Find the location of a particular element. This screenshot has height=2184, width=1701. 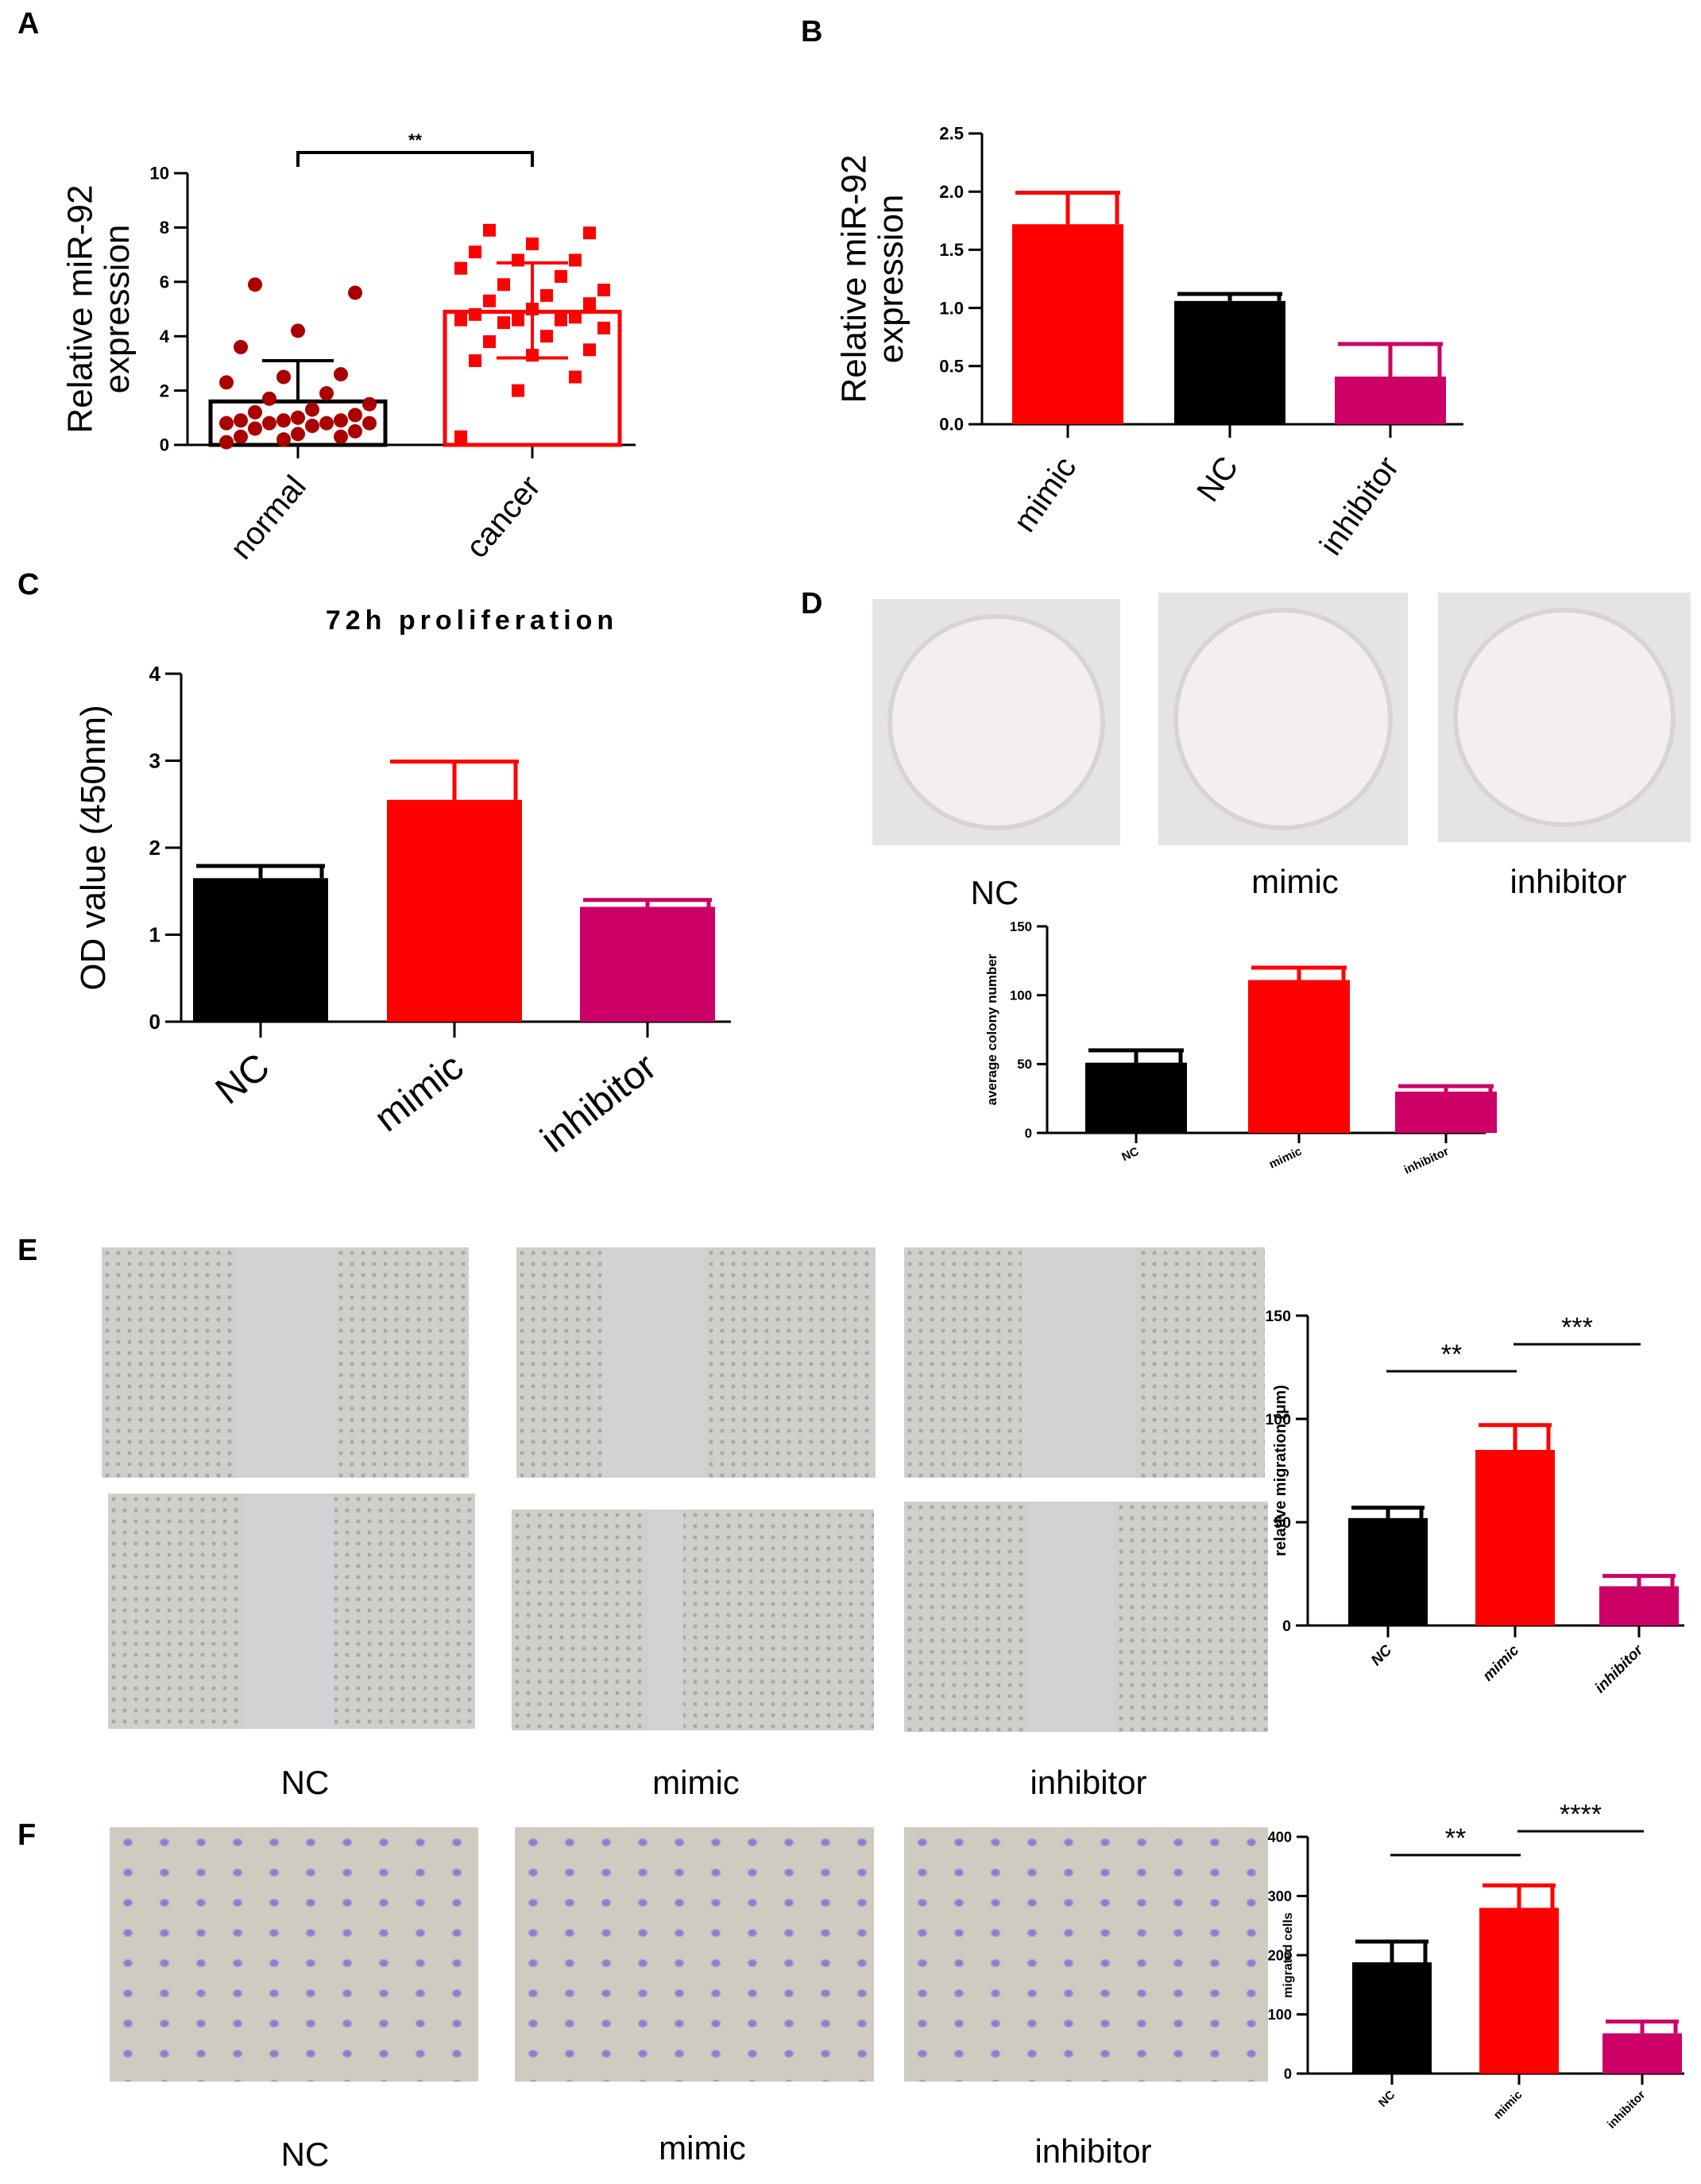

panel-letter-f: F is located at coordinates (26, 1835).